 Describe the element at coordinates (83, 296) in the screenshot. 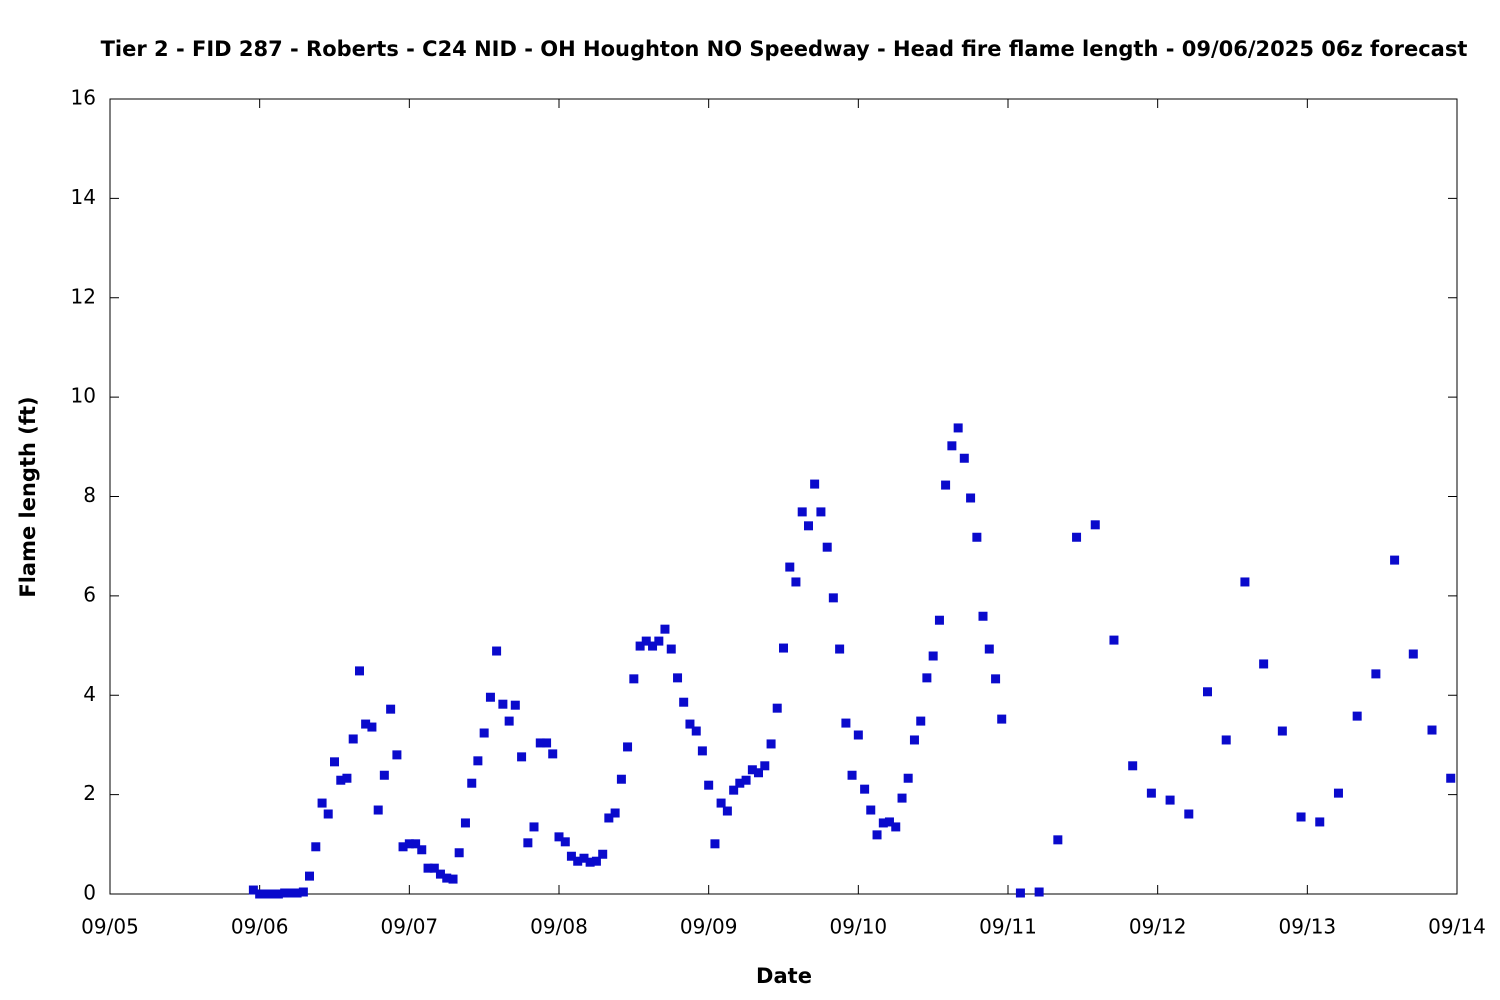

I see `y-tick-label: 12` at that location.